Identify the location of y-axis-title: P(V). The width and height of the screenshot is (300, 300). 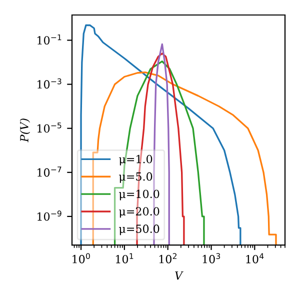
(25, 130).